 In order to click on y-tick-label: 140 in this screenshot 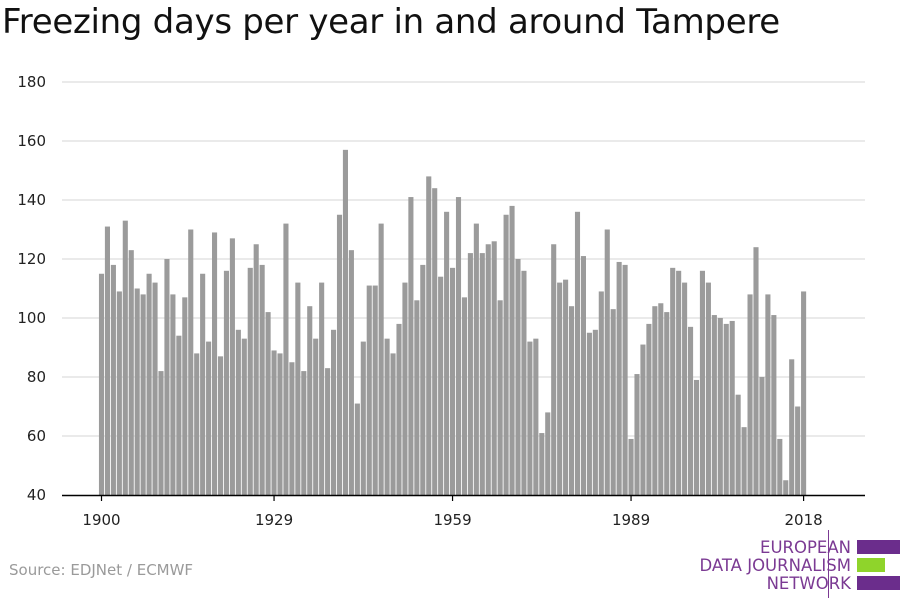, I will do `click(31, 200)`.